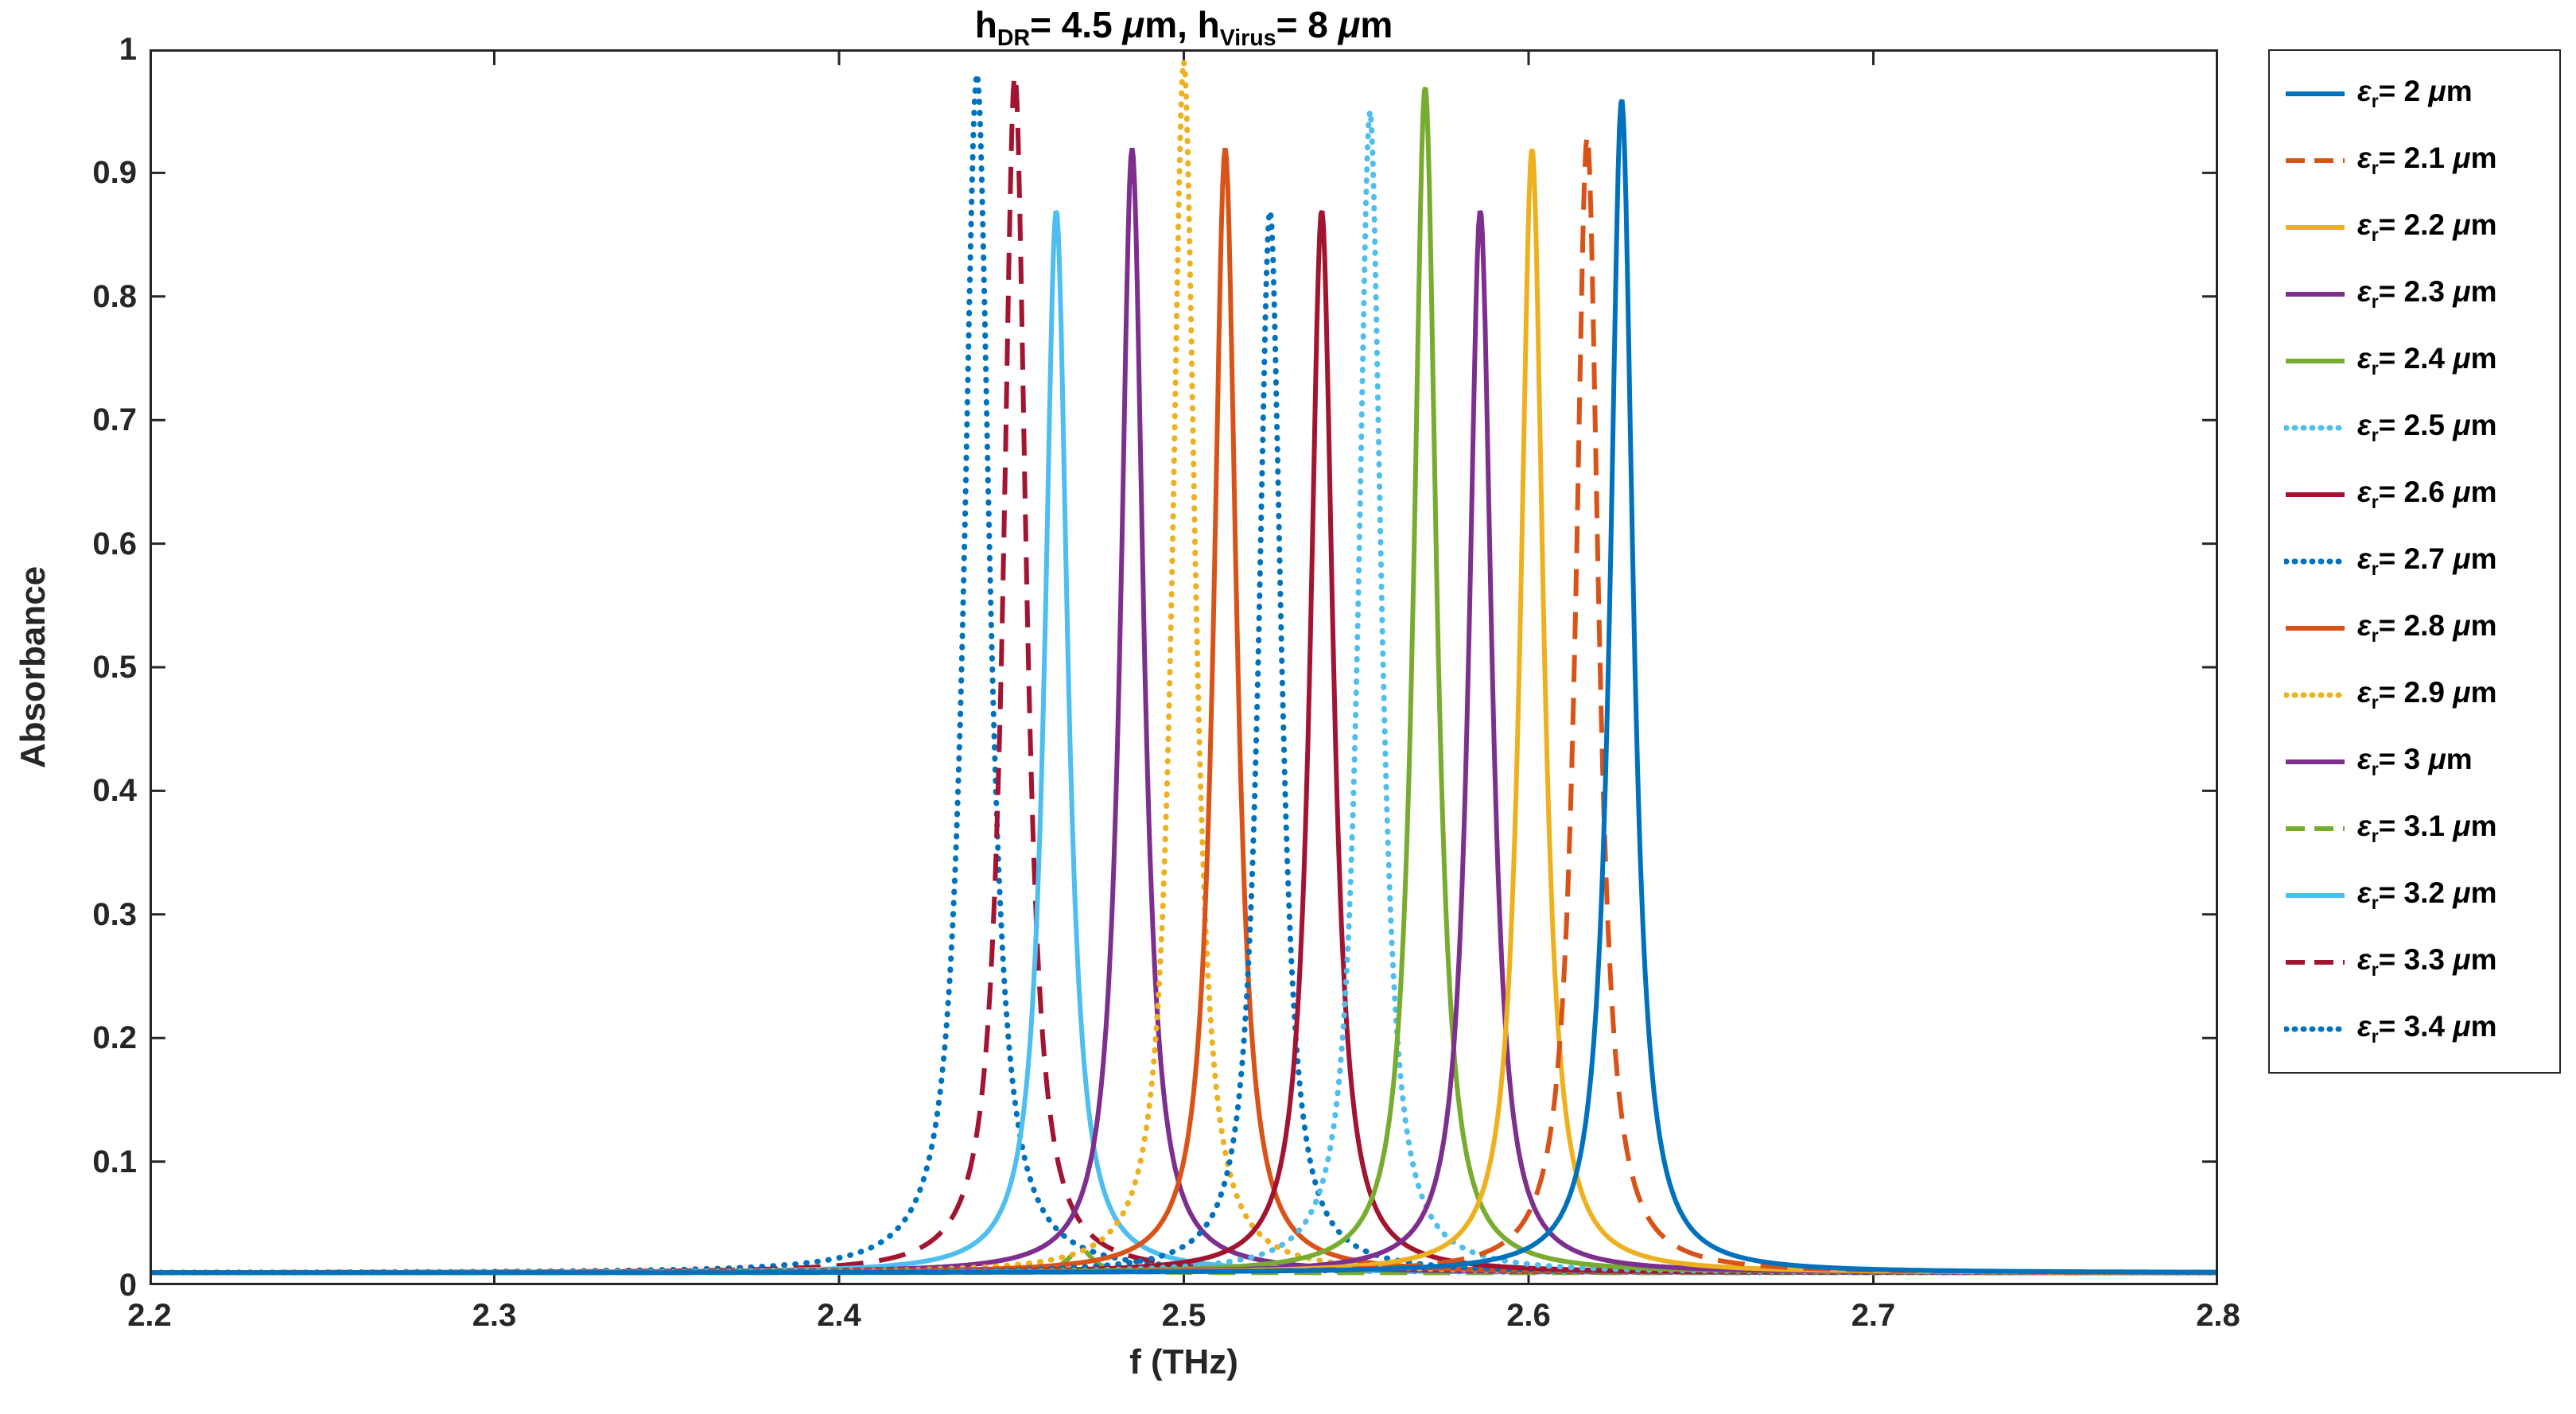 The width and height of the screenshot is (2576, 1414). What do you see at coordinates (1873, 1315) in the screenshot?
I see `x-tick-label: 2.7` at bounding box center [1873, 1315].